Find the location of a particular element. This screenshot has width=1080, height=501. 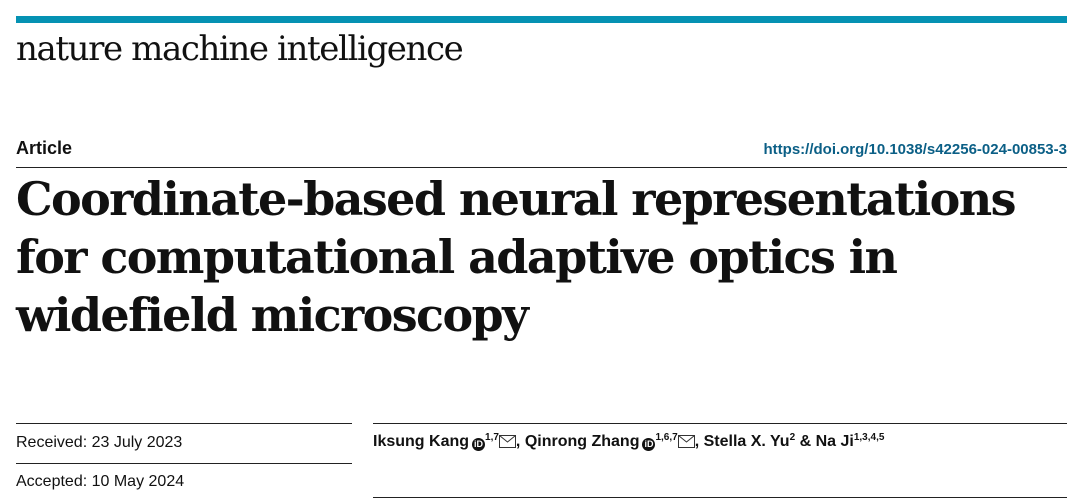

authors-divider-bottom is located at coordinates (720, 497).